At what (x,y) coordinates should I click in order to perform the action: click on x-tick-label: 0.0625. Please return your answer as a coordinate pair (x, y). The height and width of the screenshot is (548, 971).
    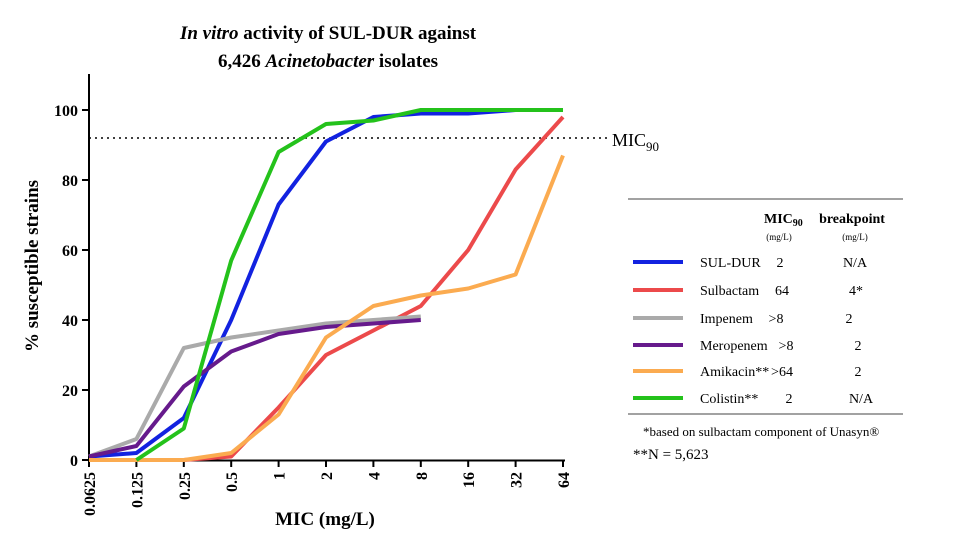
    Looking at the image, I should click on (90, 494).